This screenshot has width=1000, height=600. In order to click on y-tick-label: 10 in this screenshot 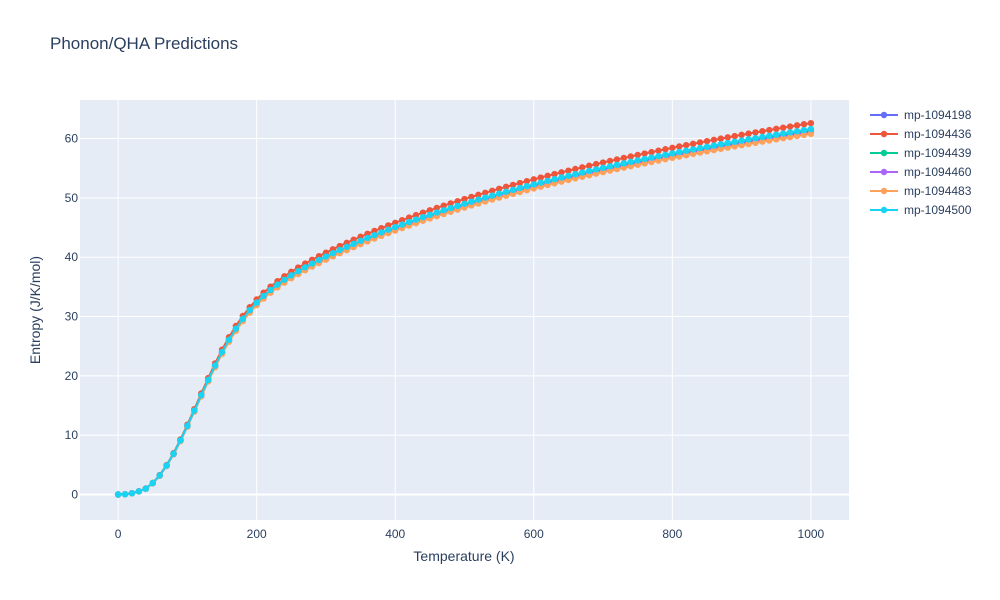, I will do `click(72, 435)`.